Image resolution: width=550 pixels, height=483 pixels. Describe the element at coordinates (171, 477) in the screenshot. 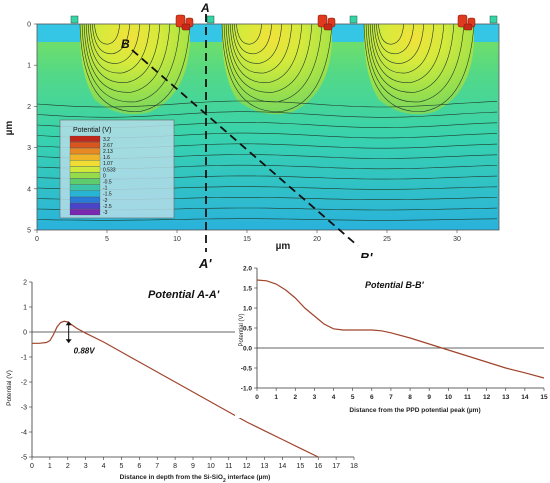

I see `aa-xlabel-main: Distance in depth from the Si-SiO` at that location.